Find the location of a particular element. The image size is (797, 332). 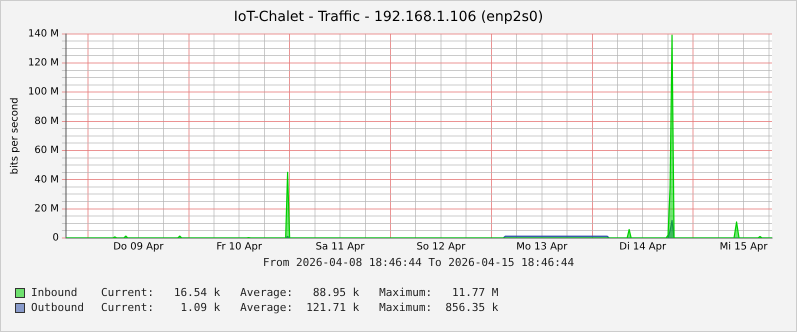

y-tick-label: 40 M is located at coordinates (46, 180).